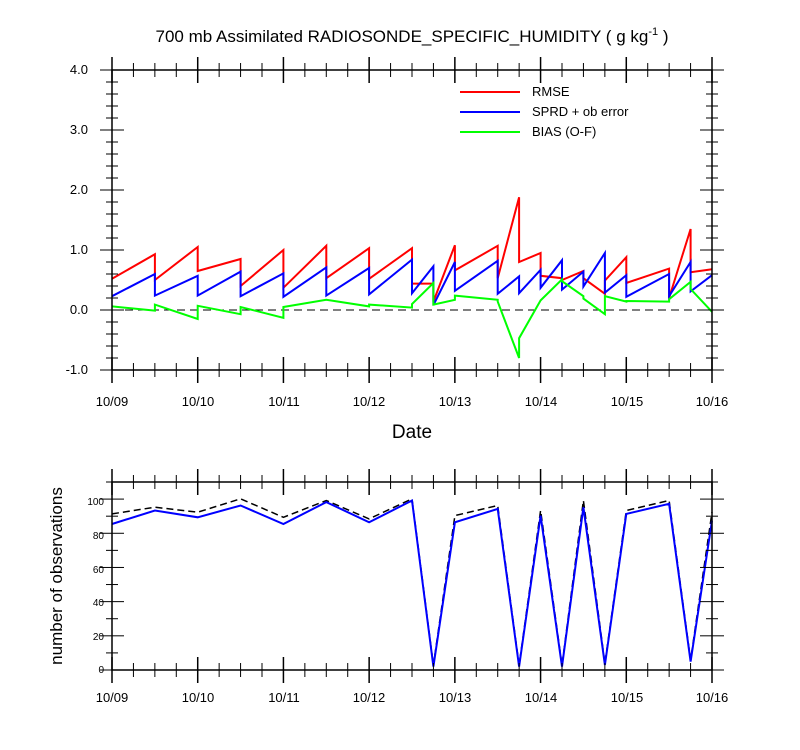  What do you see at coordinates (101, 670) in the screenshot?
I see `bottom-y-tick-label: 0` at bounding box center [101, 670].